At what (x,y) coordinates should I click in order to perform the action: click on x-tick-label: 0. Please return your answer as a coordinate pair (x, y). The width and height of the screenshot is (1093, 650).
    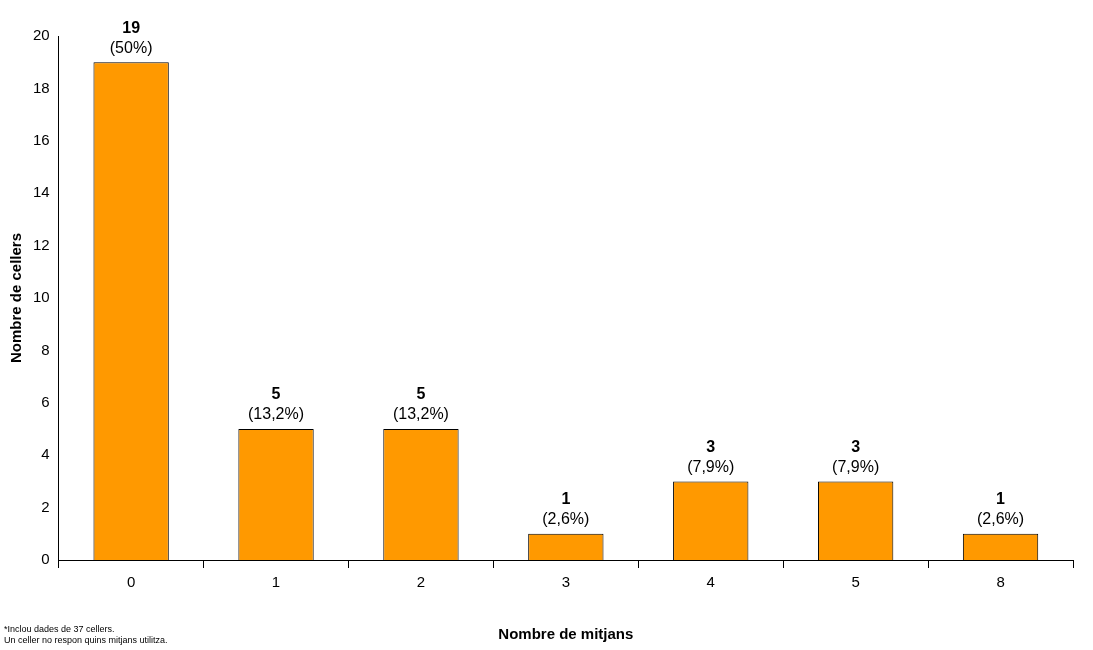
    Looking at the image, I should click on (131, 582).